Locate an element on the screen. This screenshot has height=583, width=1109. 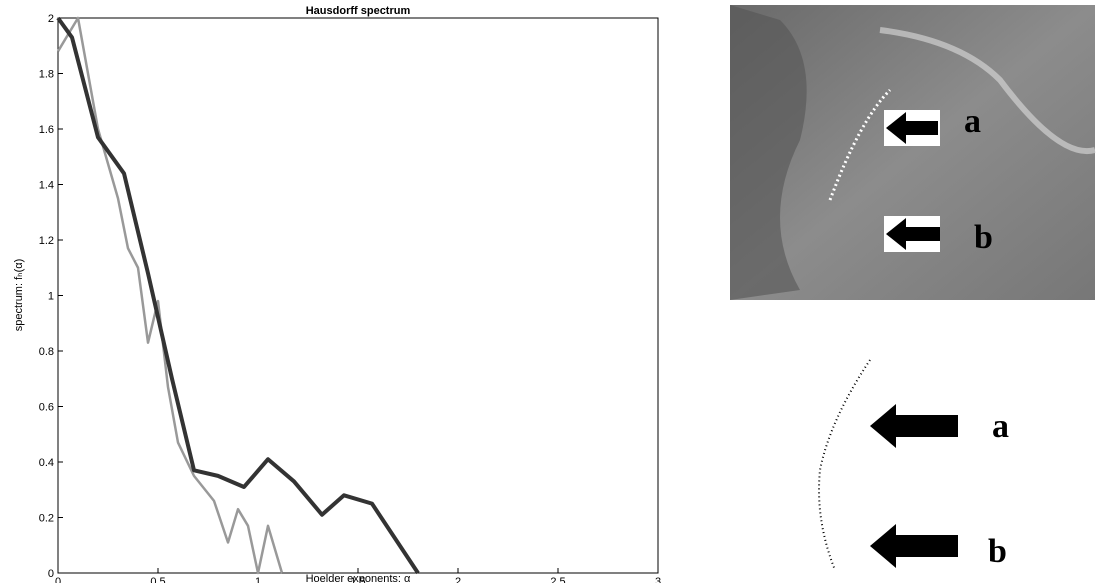
y-tick-label: 1 is located at coordinates (51, 297).